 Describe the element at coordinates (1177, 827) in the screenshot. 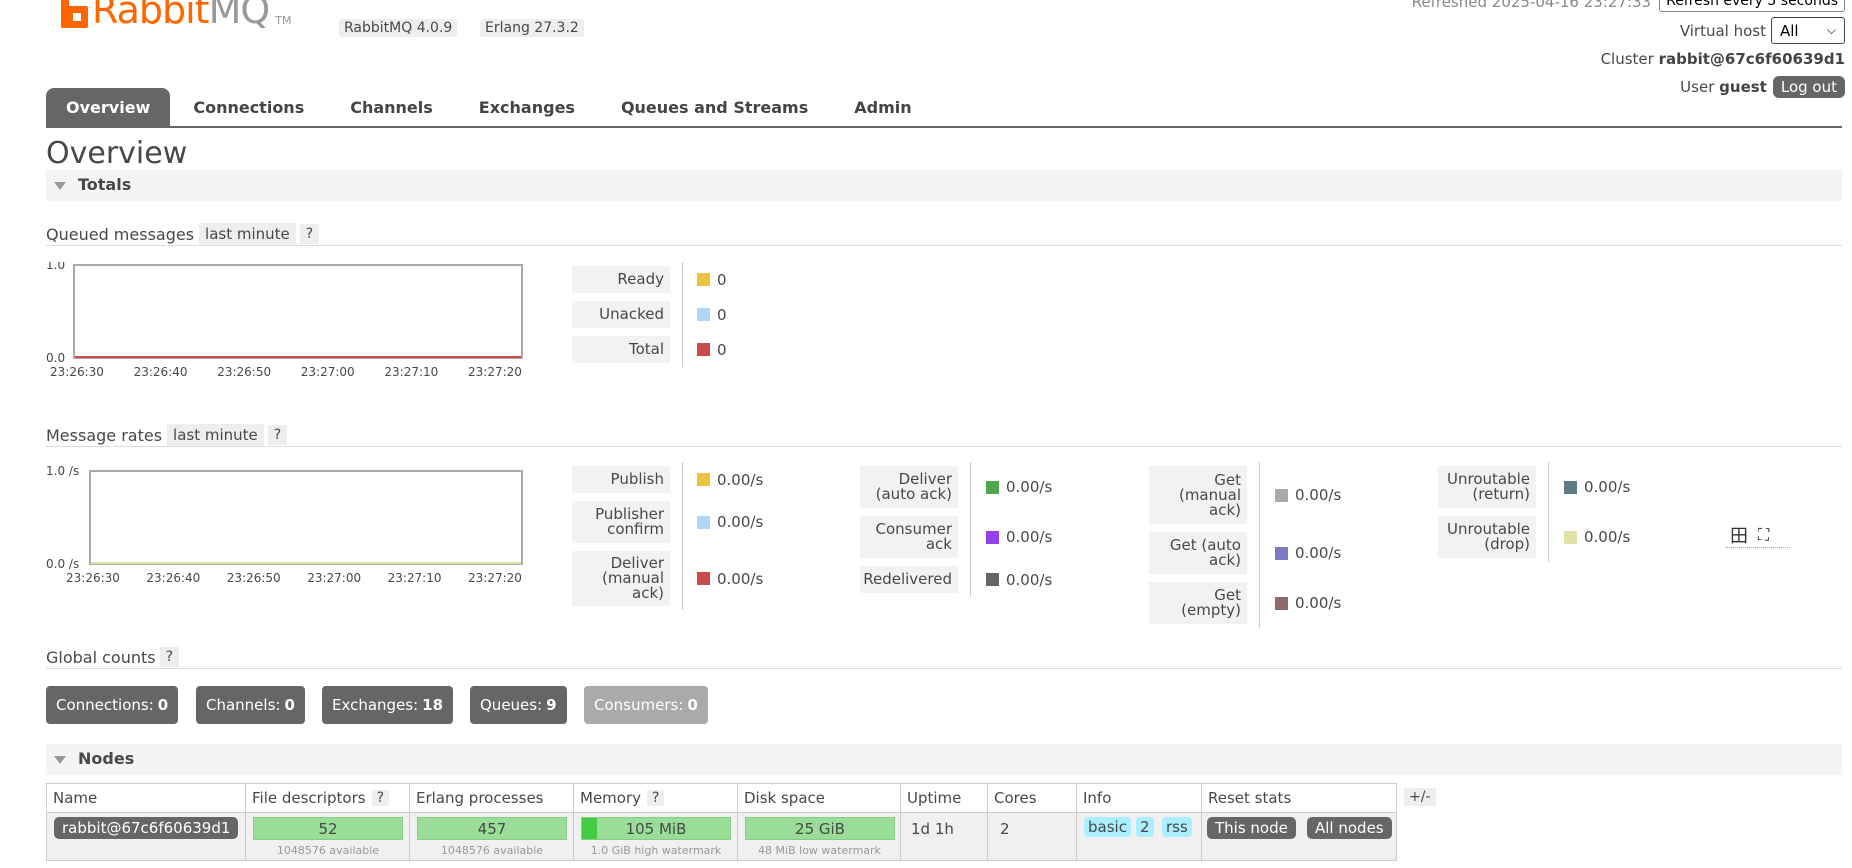

I see `info-badge-rss: rss` at that location.